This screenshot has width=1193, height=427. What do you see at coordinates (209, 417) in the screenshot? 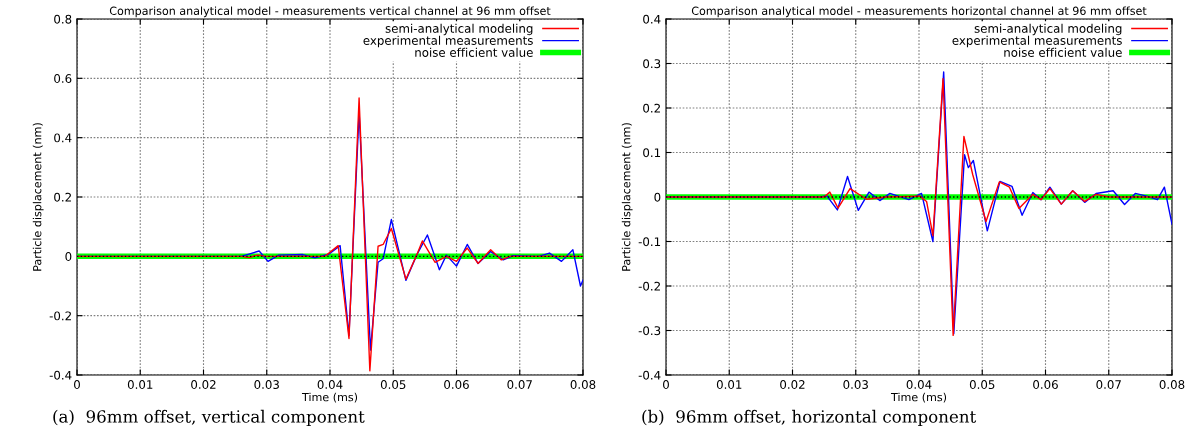
I see `text: (a) 96mm offset, vertical component` at bounding box center [209, 417].